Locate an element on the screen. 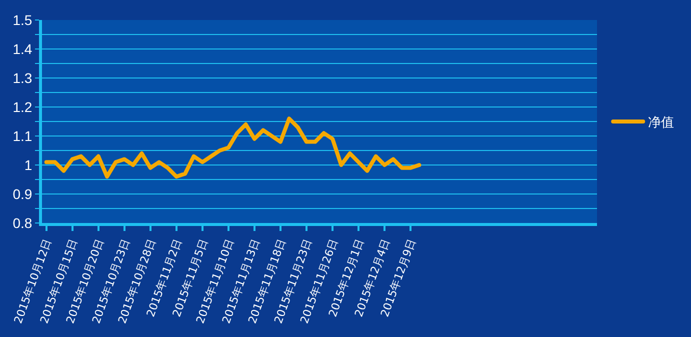 The width and height of the screenshot is (691, 337). legend-label: 净值 is located at coordinates (661, 123).